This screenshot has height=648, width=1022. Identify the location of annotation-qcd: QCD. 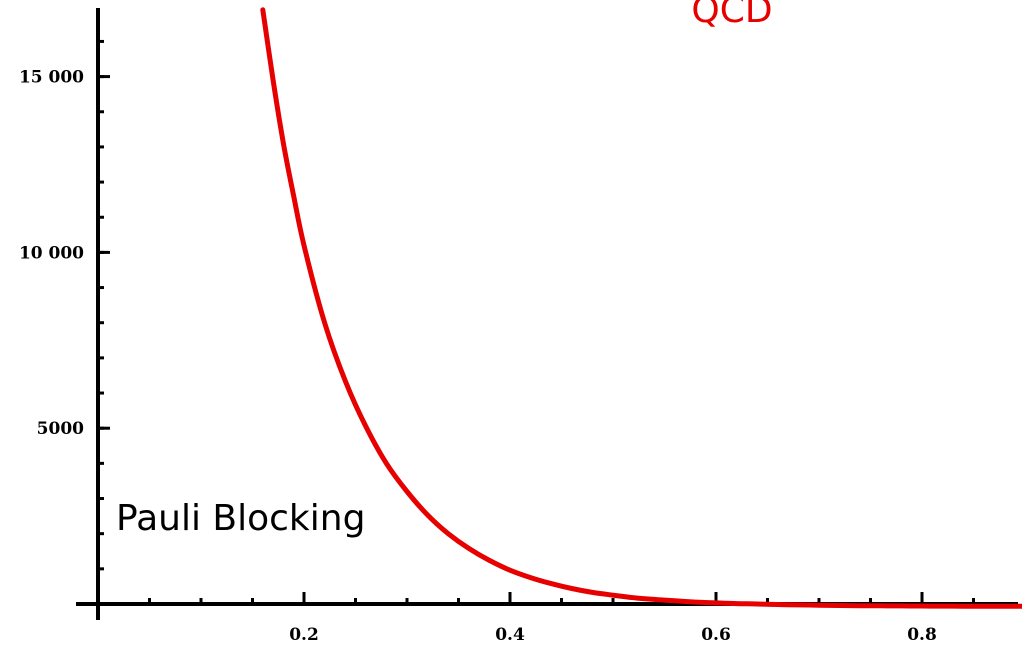
(731, 15).